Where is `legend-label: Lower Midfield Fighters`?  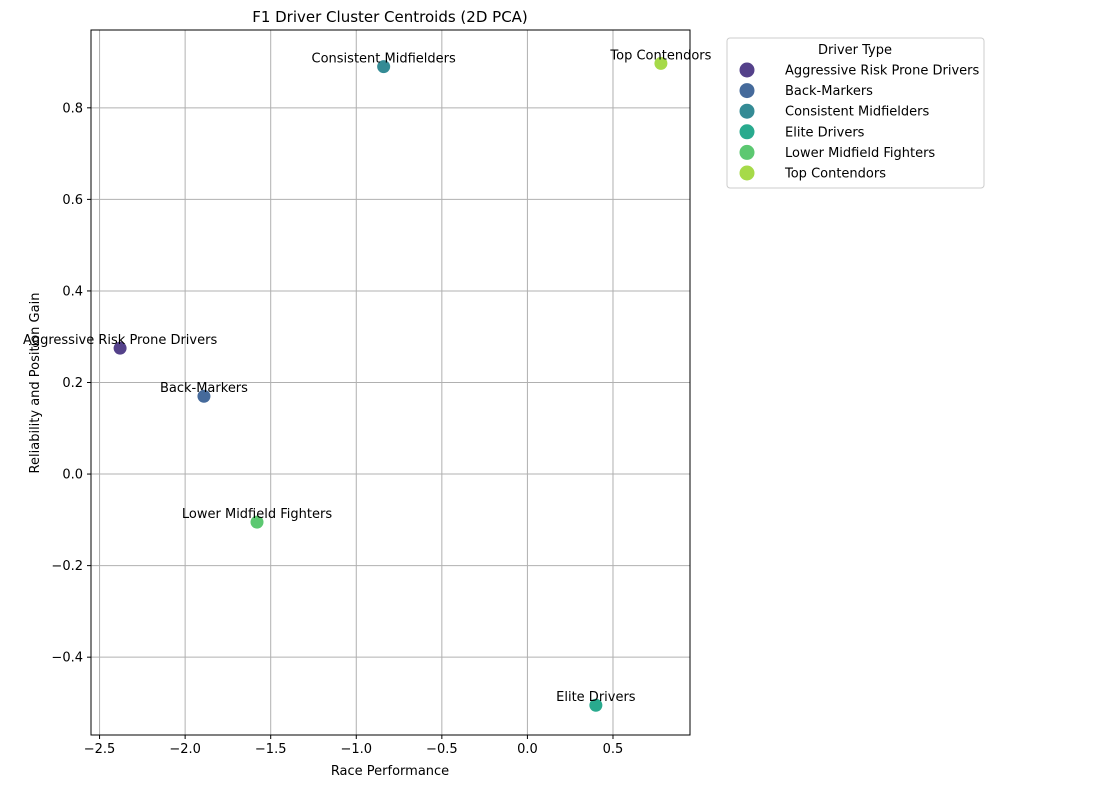
legend-label: Lower Midfield Fighters is located at coordinates (860, 153).